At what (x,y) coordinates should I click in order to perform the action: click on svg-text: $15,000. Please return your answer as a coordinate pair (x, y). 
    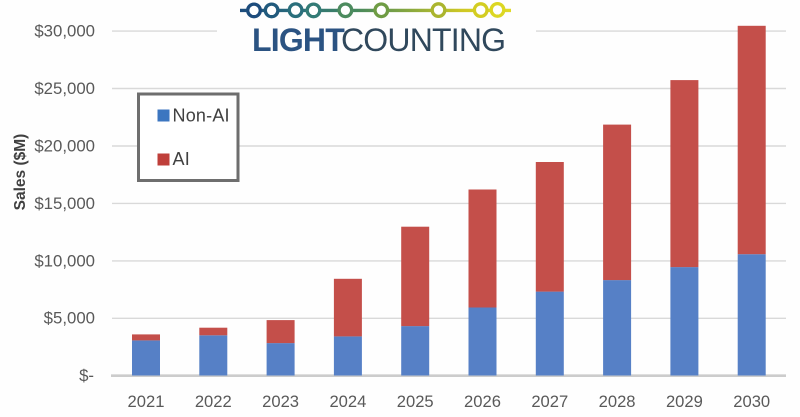
    Looking at the image, I should click on (64, 203).